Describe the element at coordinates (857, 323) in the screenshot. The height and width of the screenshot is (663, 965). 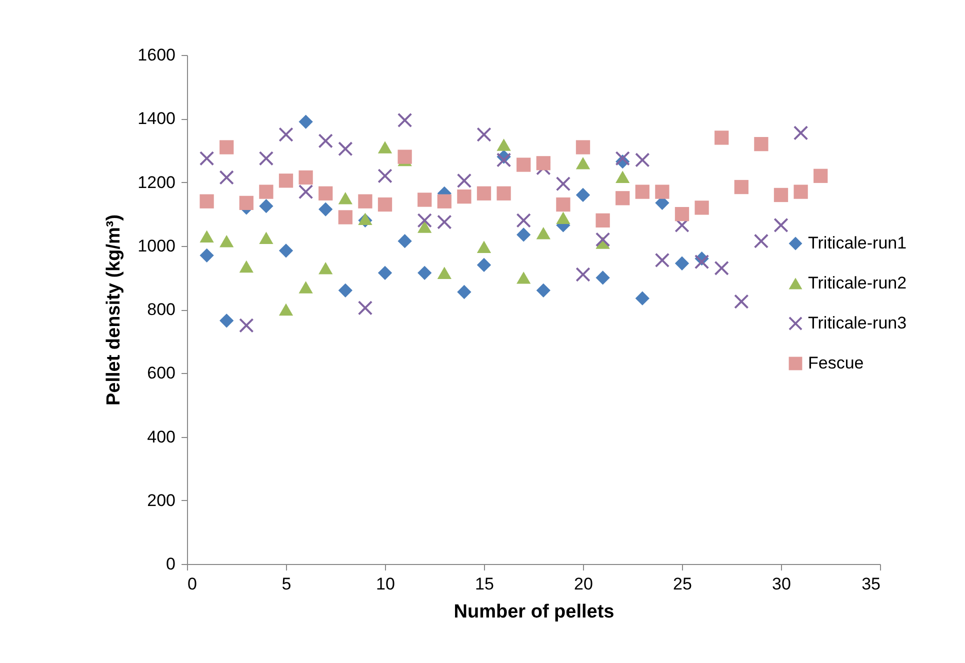
I see `legend-label: Triticale-run3` at that location.